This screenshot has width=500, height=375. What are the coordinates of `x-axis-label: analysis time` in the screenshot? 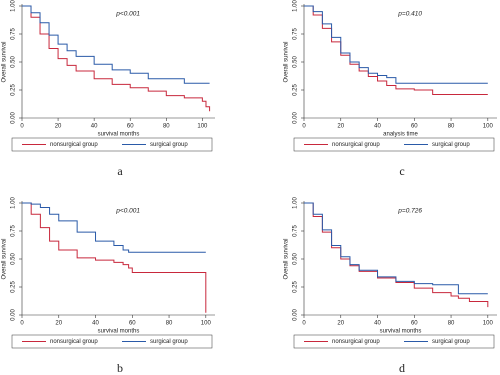 It's located at (400, 135).